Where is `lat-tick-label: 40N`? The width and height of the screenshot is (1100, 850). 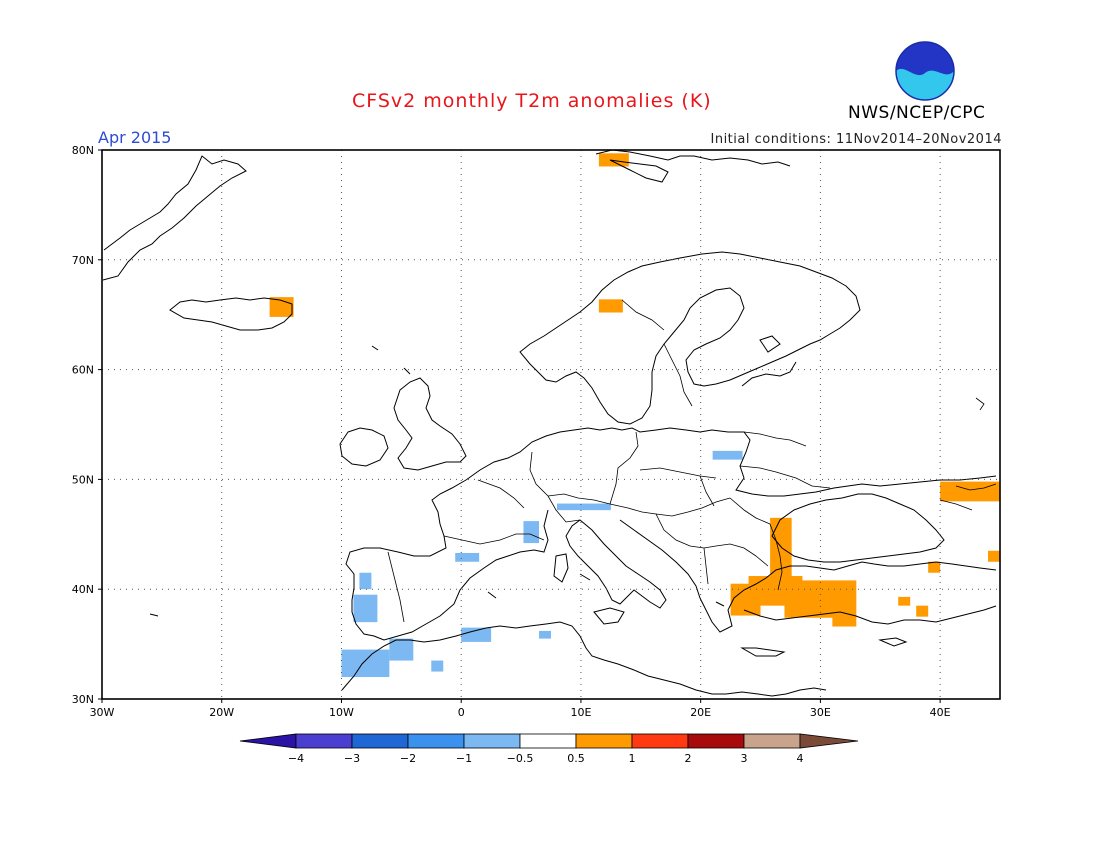
lat-tick-label: 40N is located at coordinates (83, 589).